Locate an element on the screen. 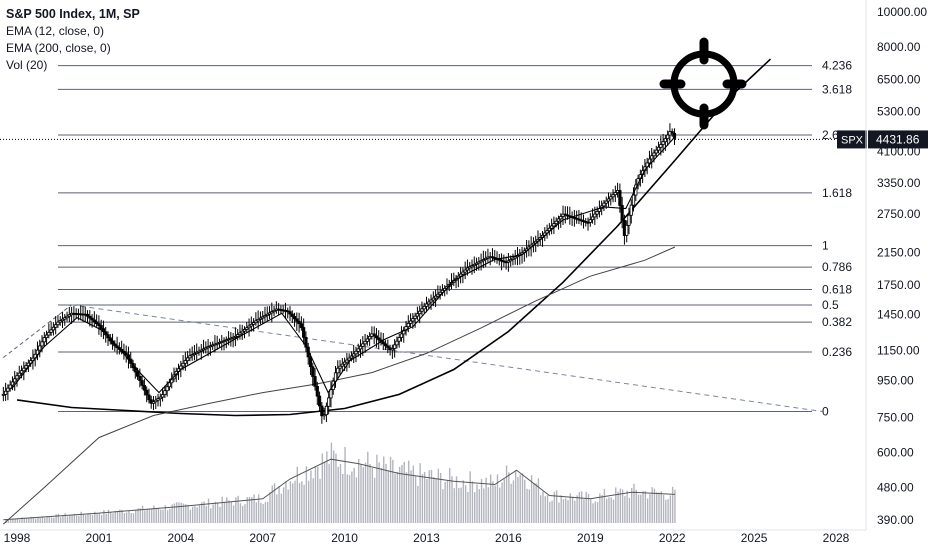 This screenshot has width=932, height=555. y-tick-label: 390.00 is located at coordinates (895, 520).